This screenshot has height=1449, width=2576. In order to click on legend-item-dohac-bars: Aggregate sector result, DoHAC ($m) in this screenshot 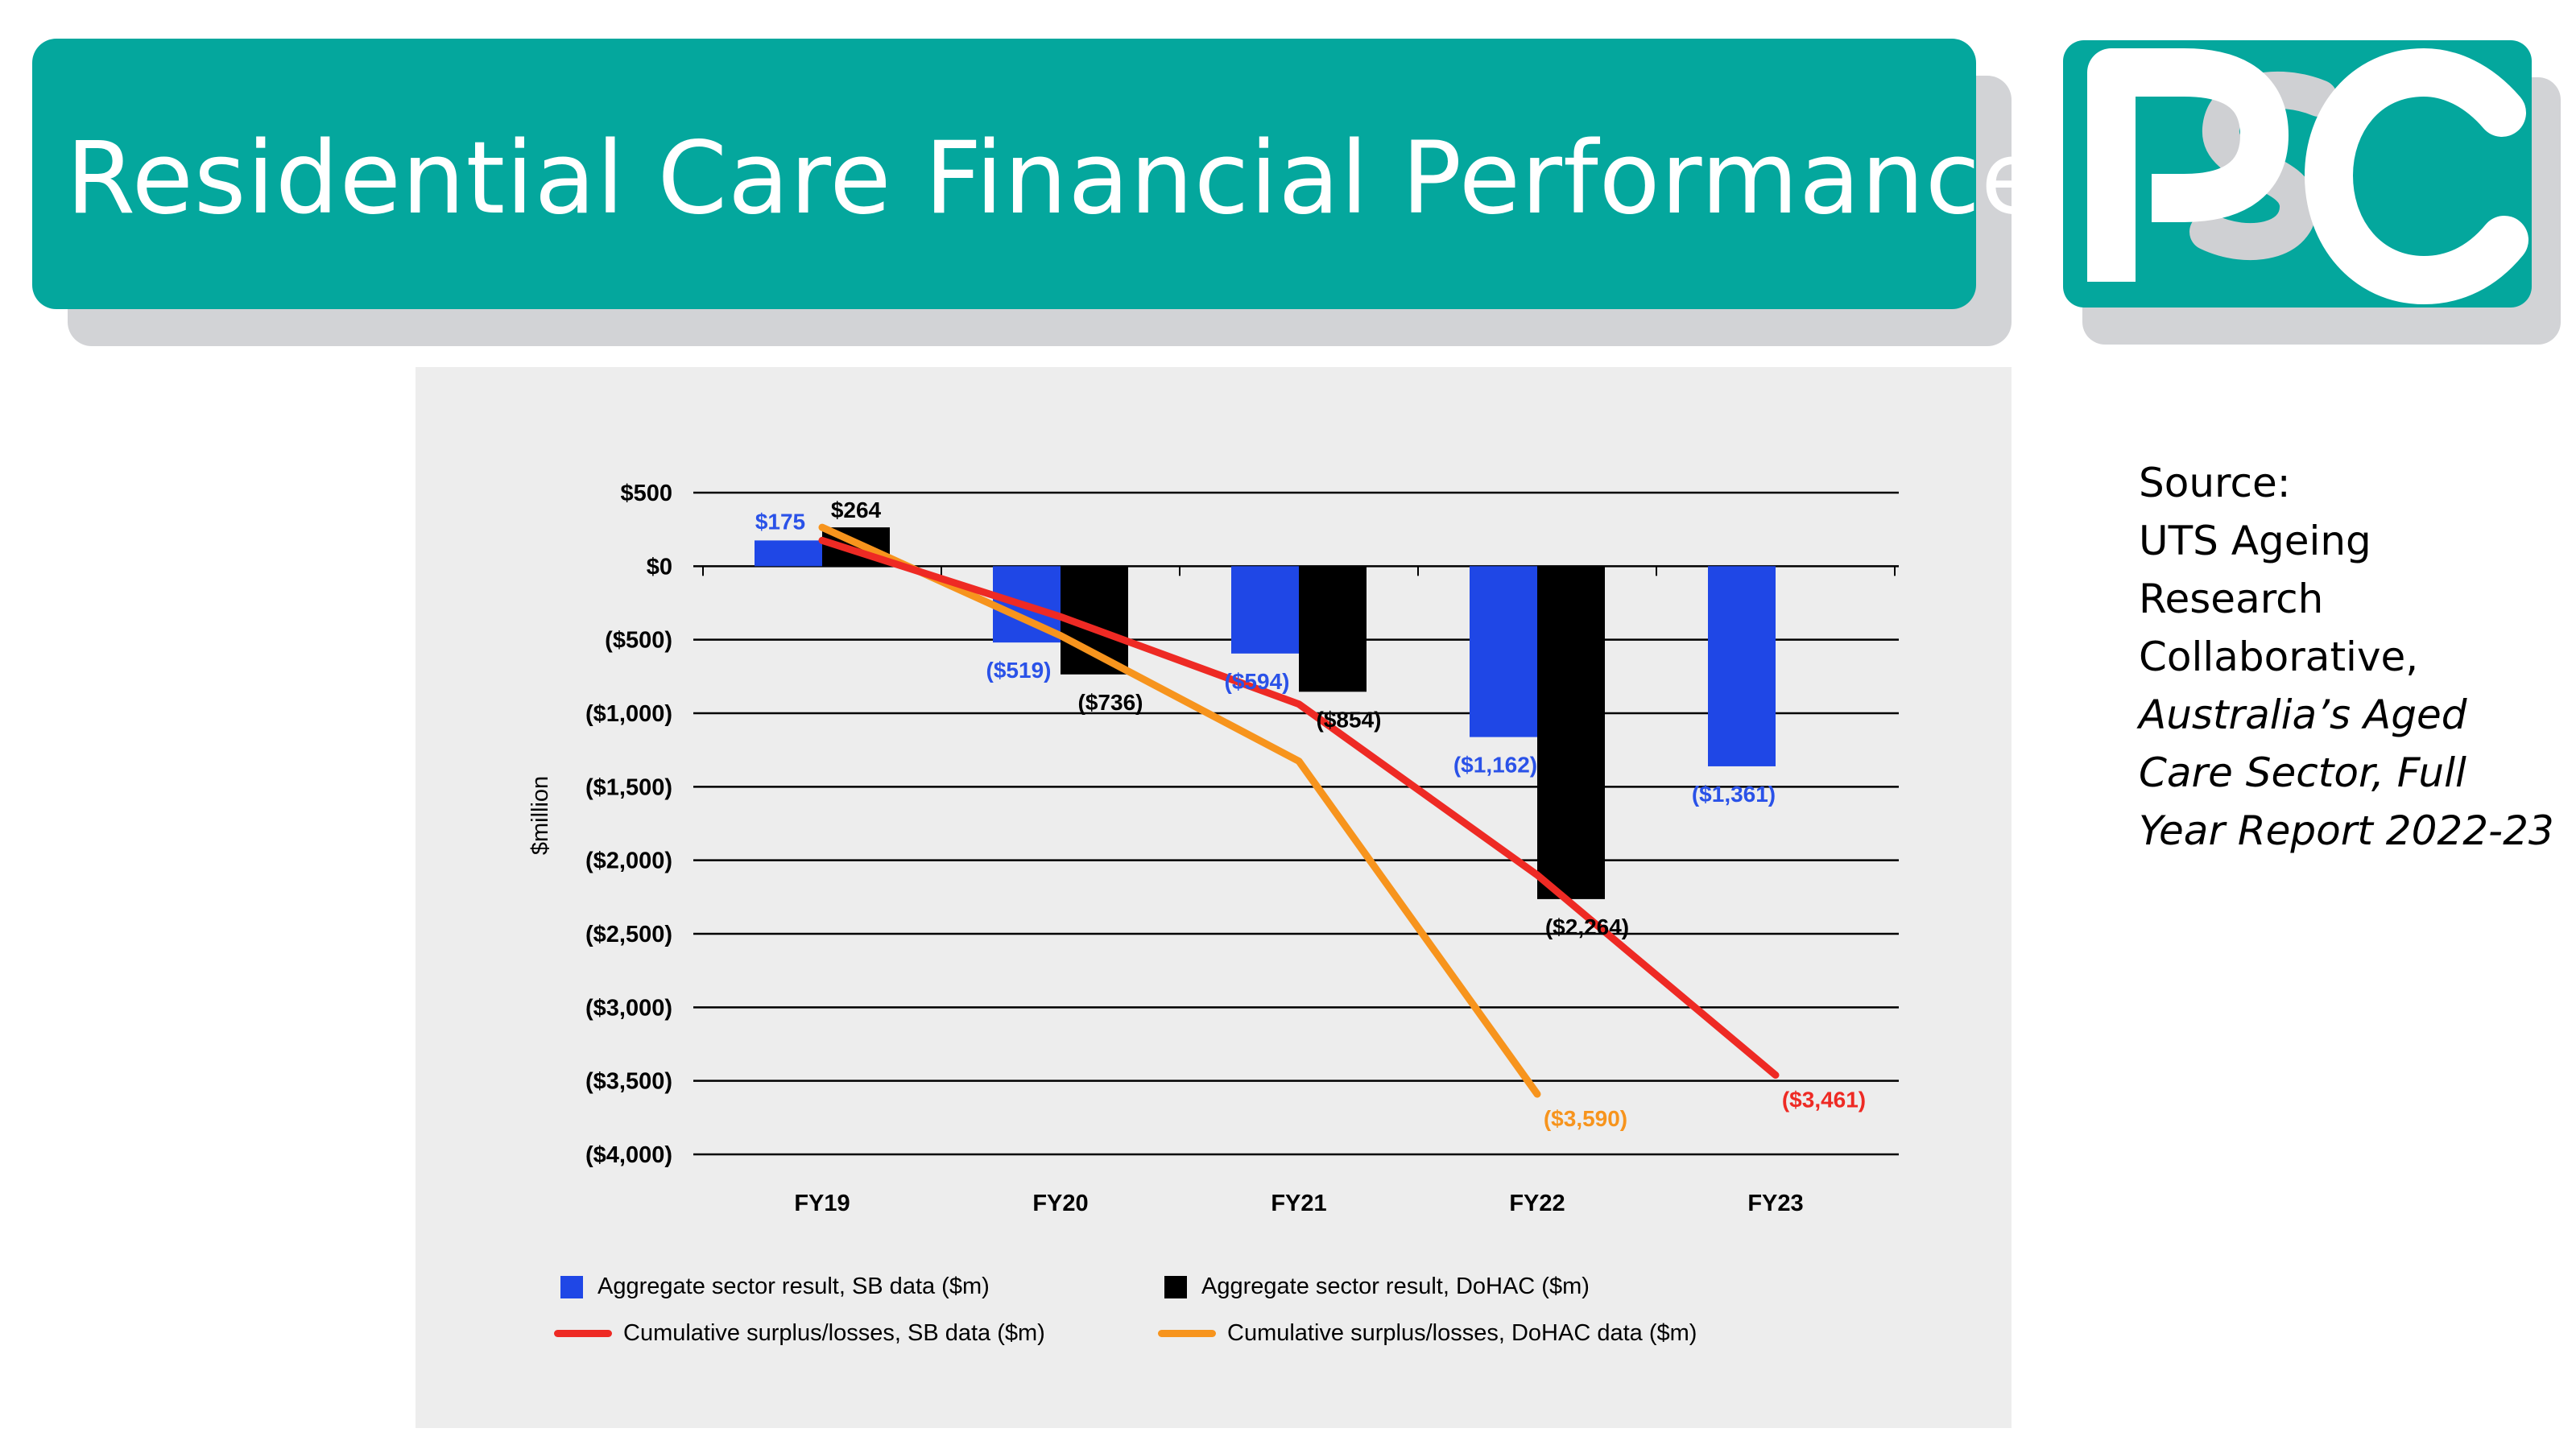, I will do `click(1377, 1287)`.